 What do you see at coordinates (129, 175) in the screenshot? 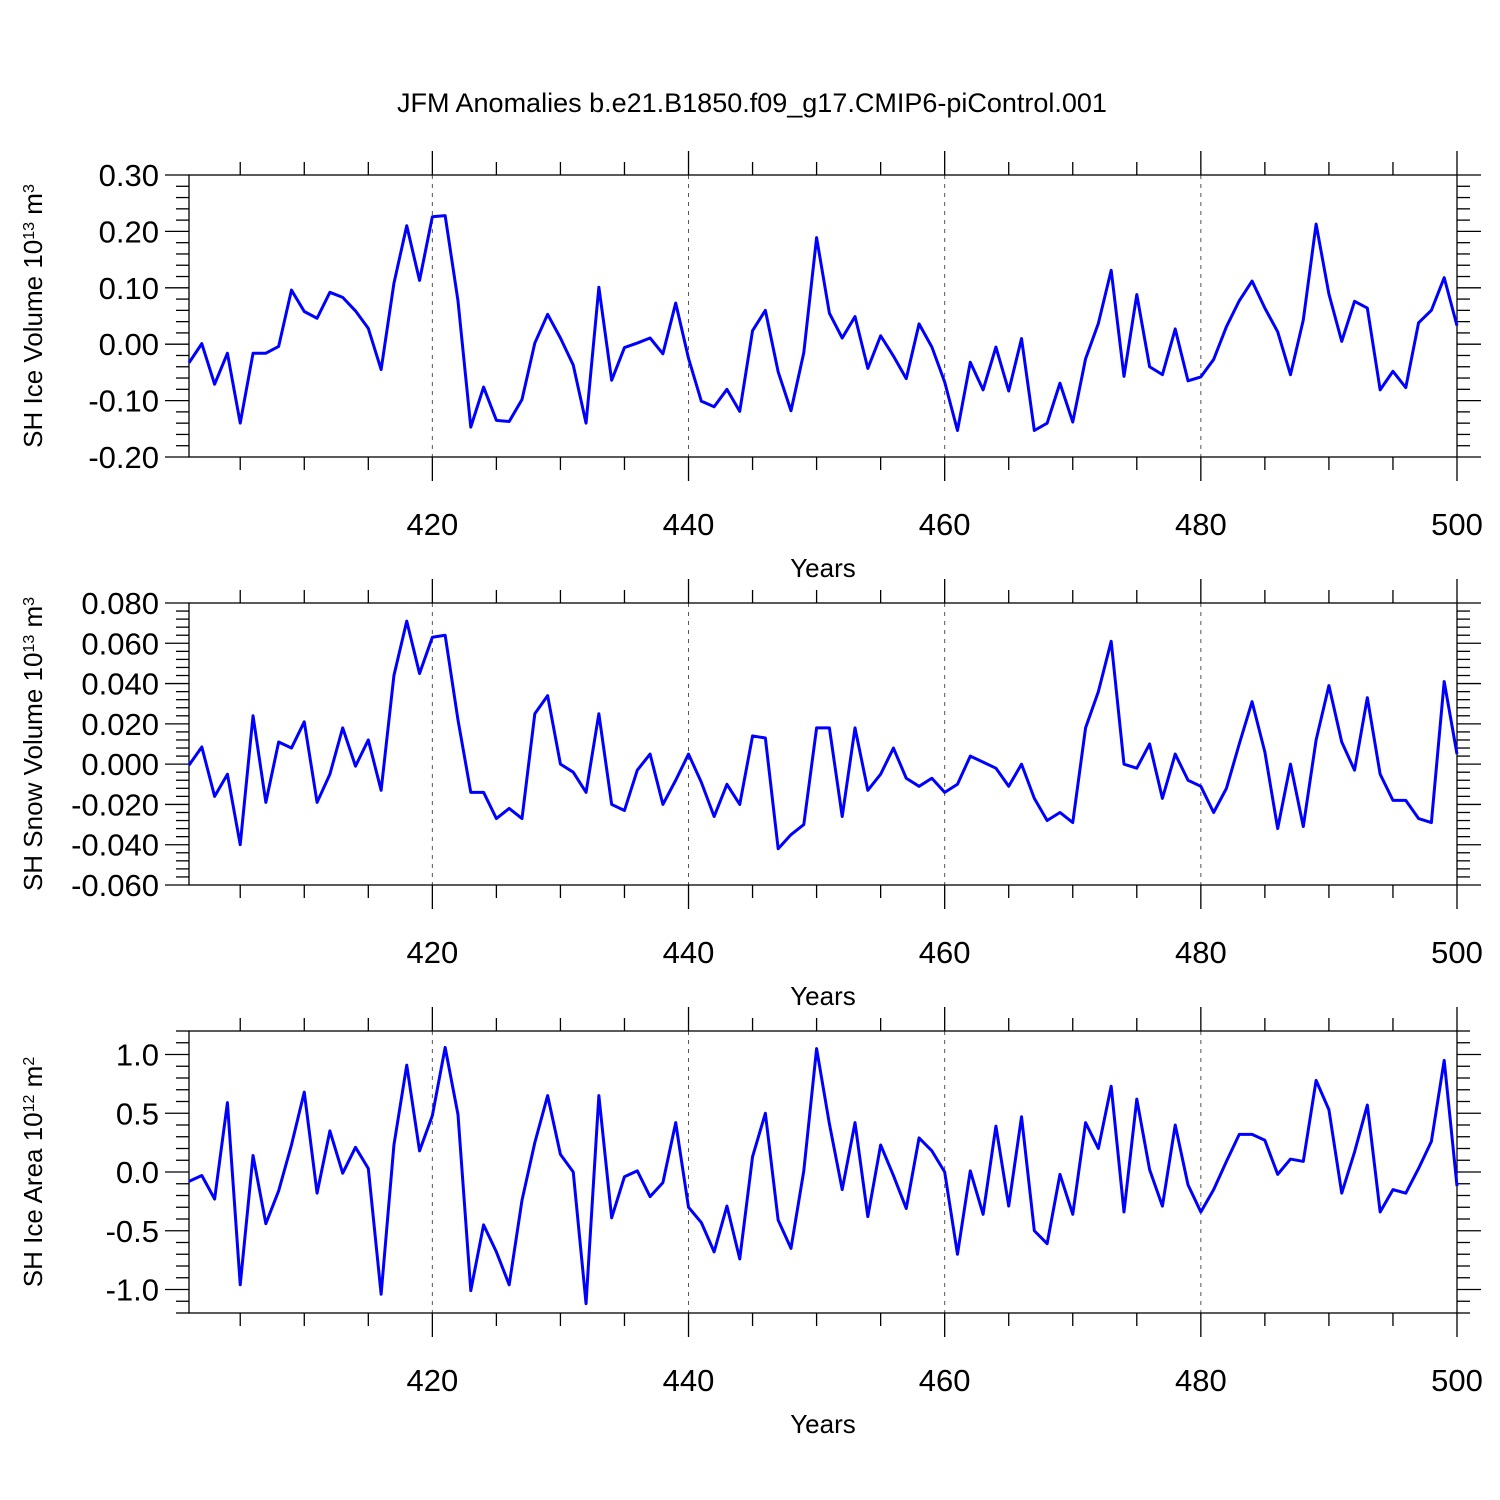
I see `y-tick-label: 0.30` at bounding box center [129, 175].